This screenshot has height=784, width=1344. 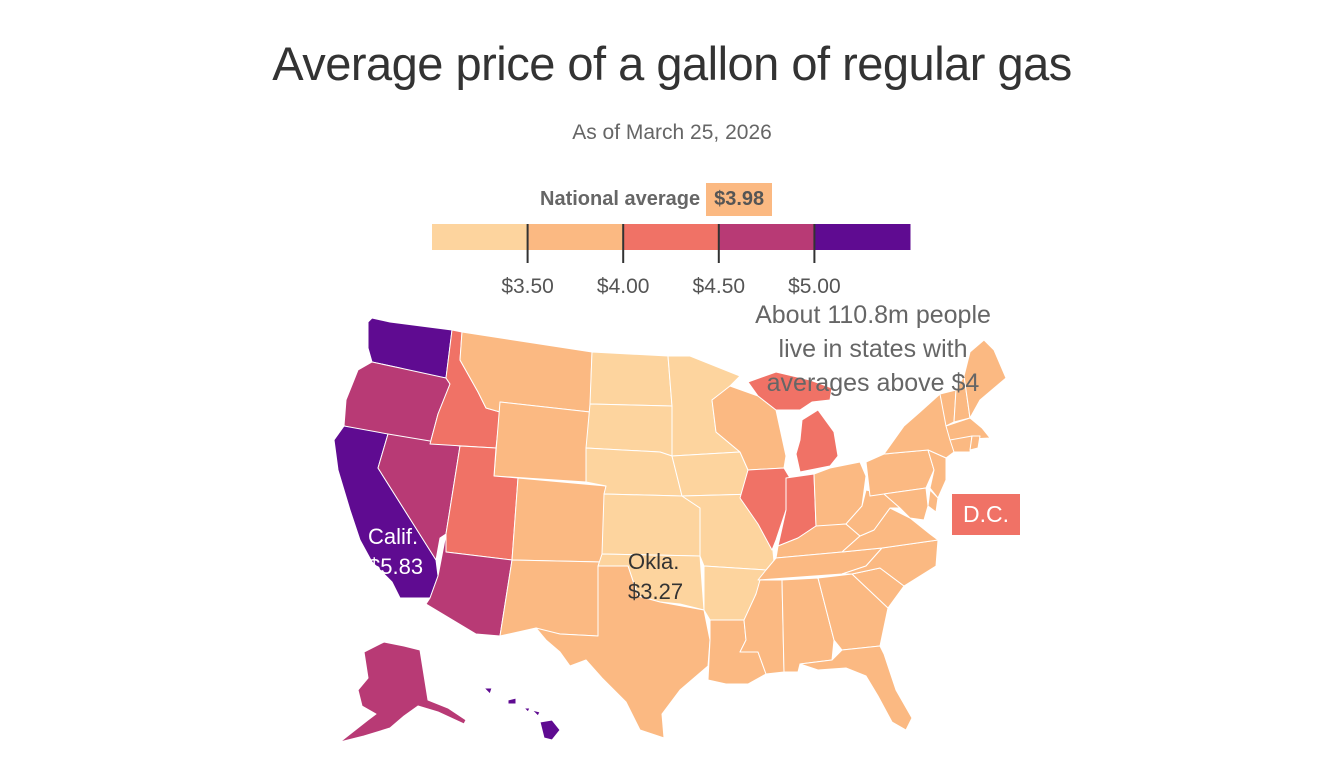 What do you see at coordinates (873, 383) in the screenshot?
I see `annotation-line: averages above $4` at bounding box center [873, 383].